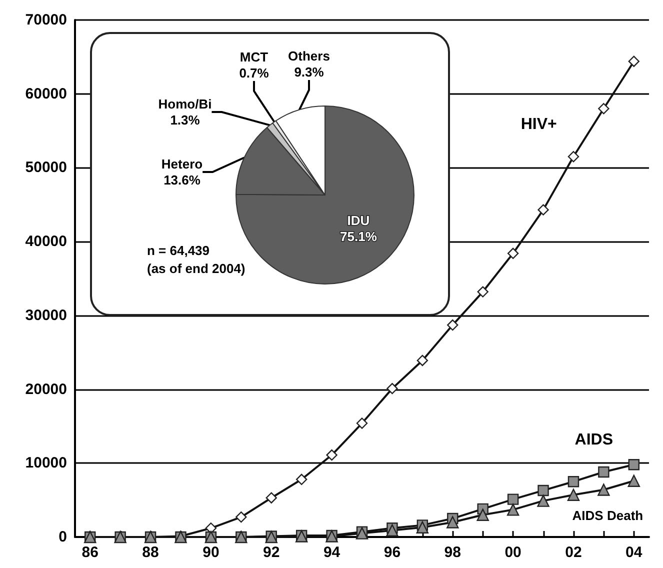 This screenshot has height=568, width=663. What do you see at coordinates (185, 104) in the screenshot?
I see `slice-label: Homo/Bi` at bounding box center [185, 104].